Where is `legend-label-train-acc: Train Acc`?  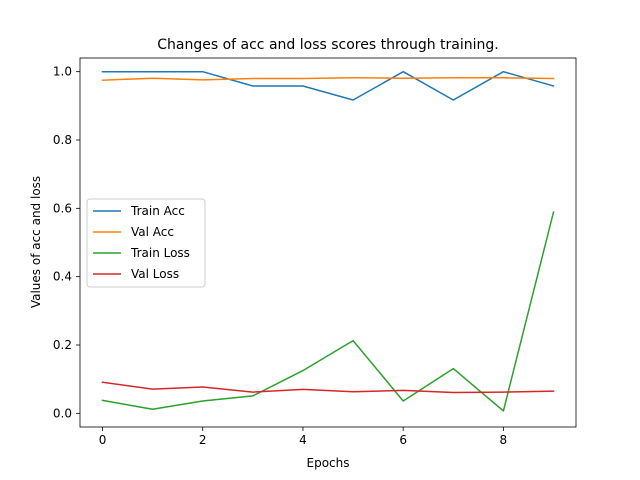
legend-label-train-acc: Train Acc is located at coordinates (157, 211).